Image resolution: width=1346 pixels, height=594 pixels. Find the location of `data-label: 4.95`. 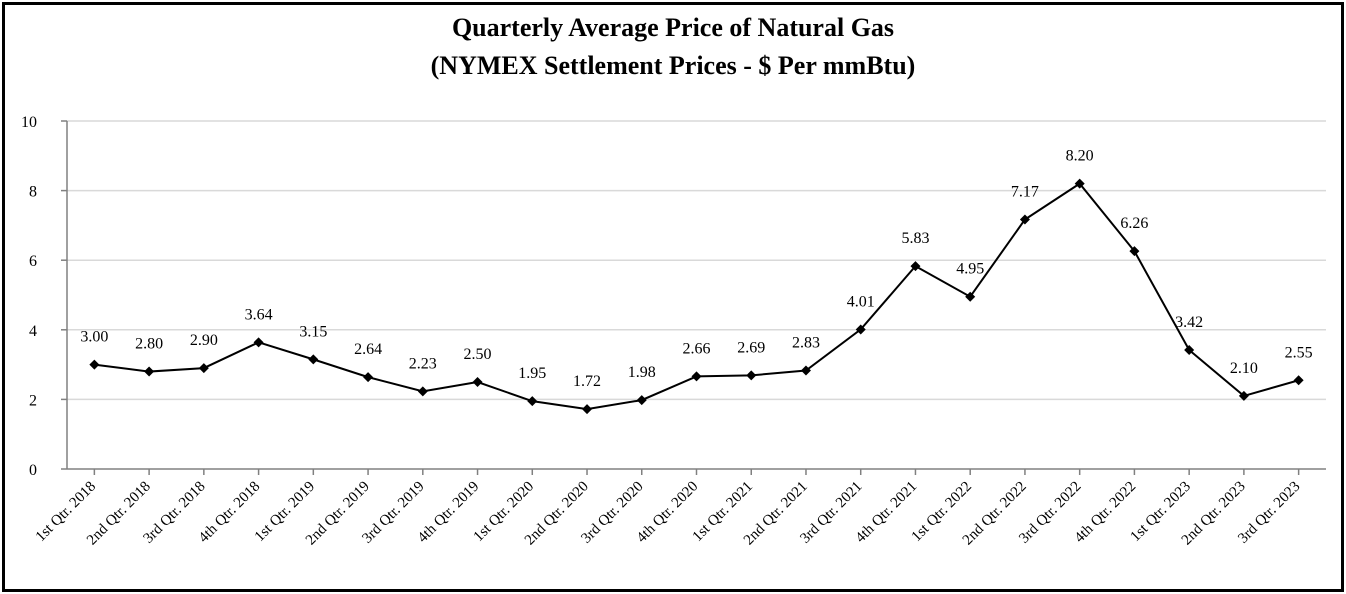

data-label: 4.95 is located at coordinates (970, 269).